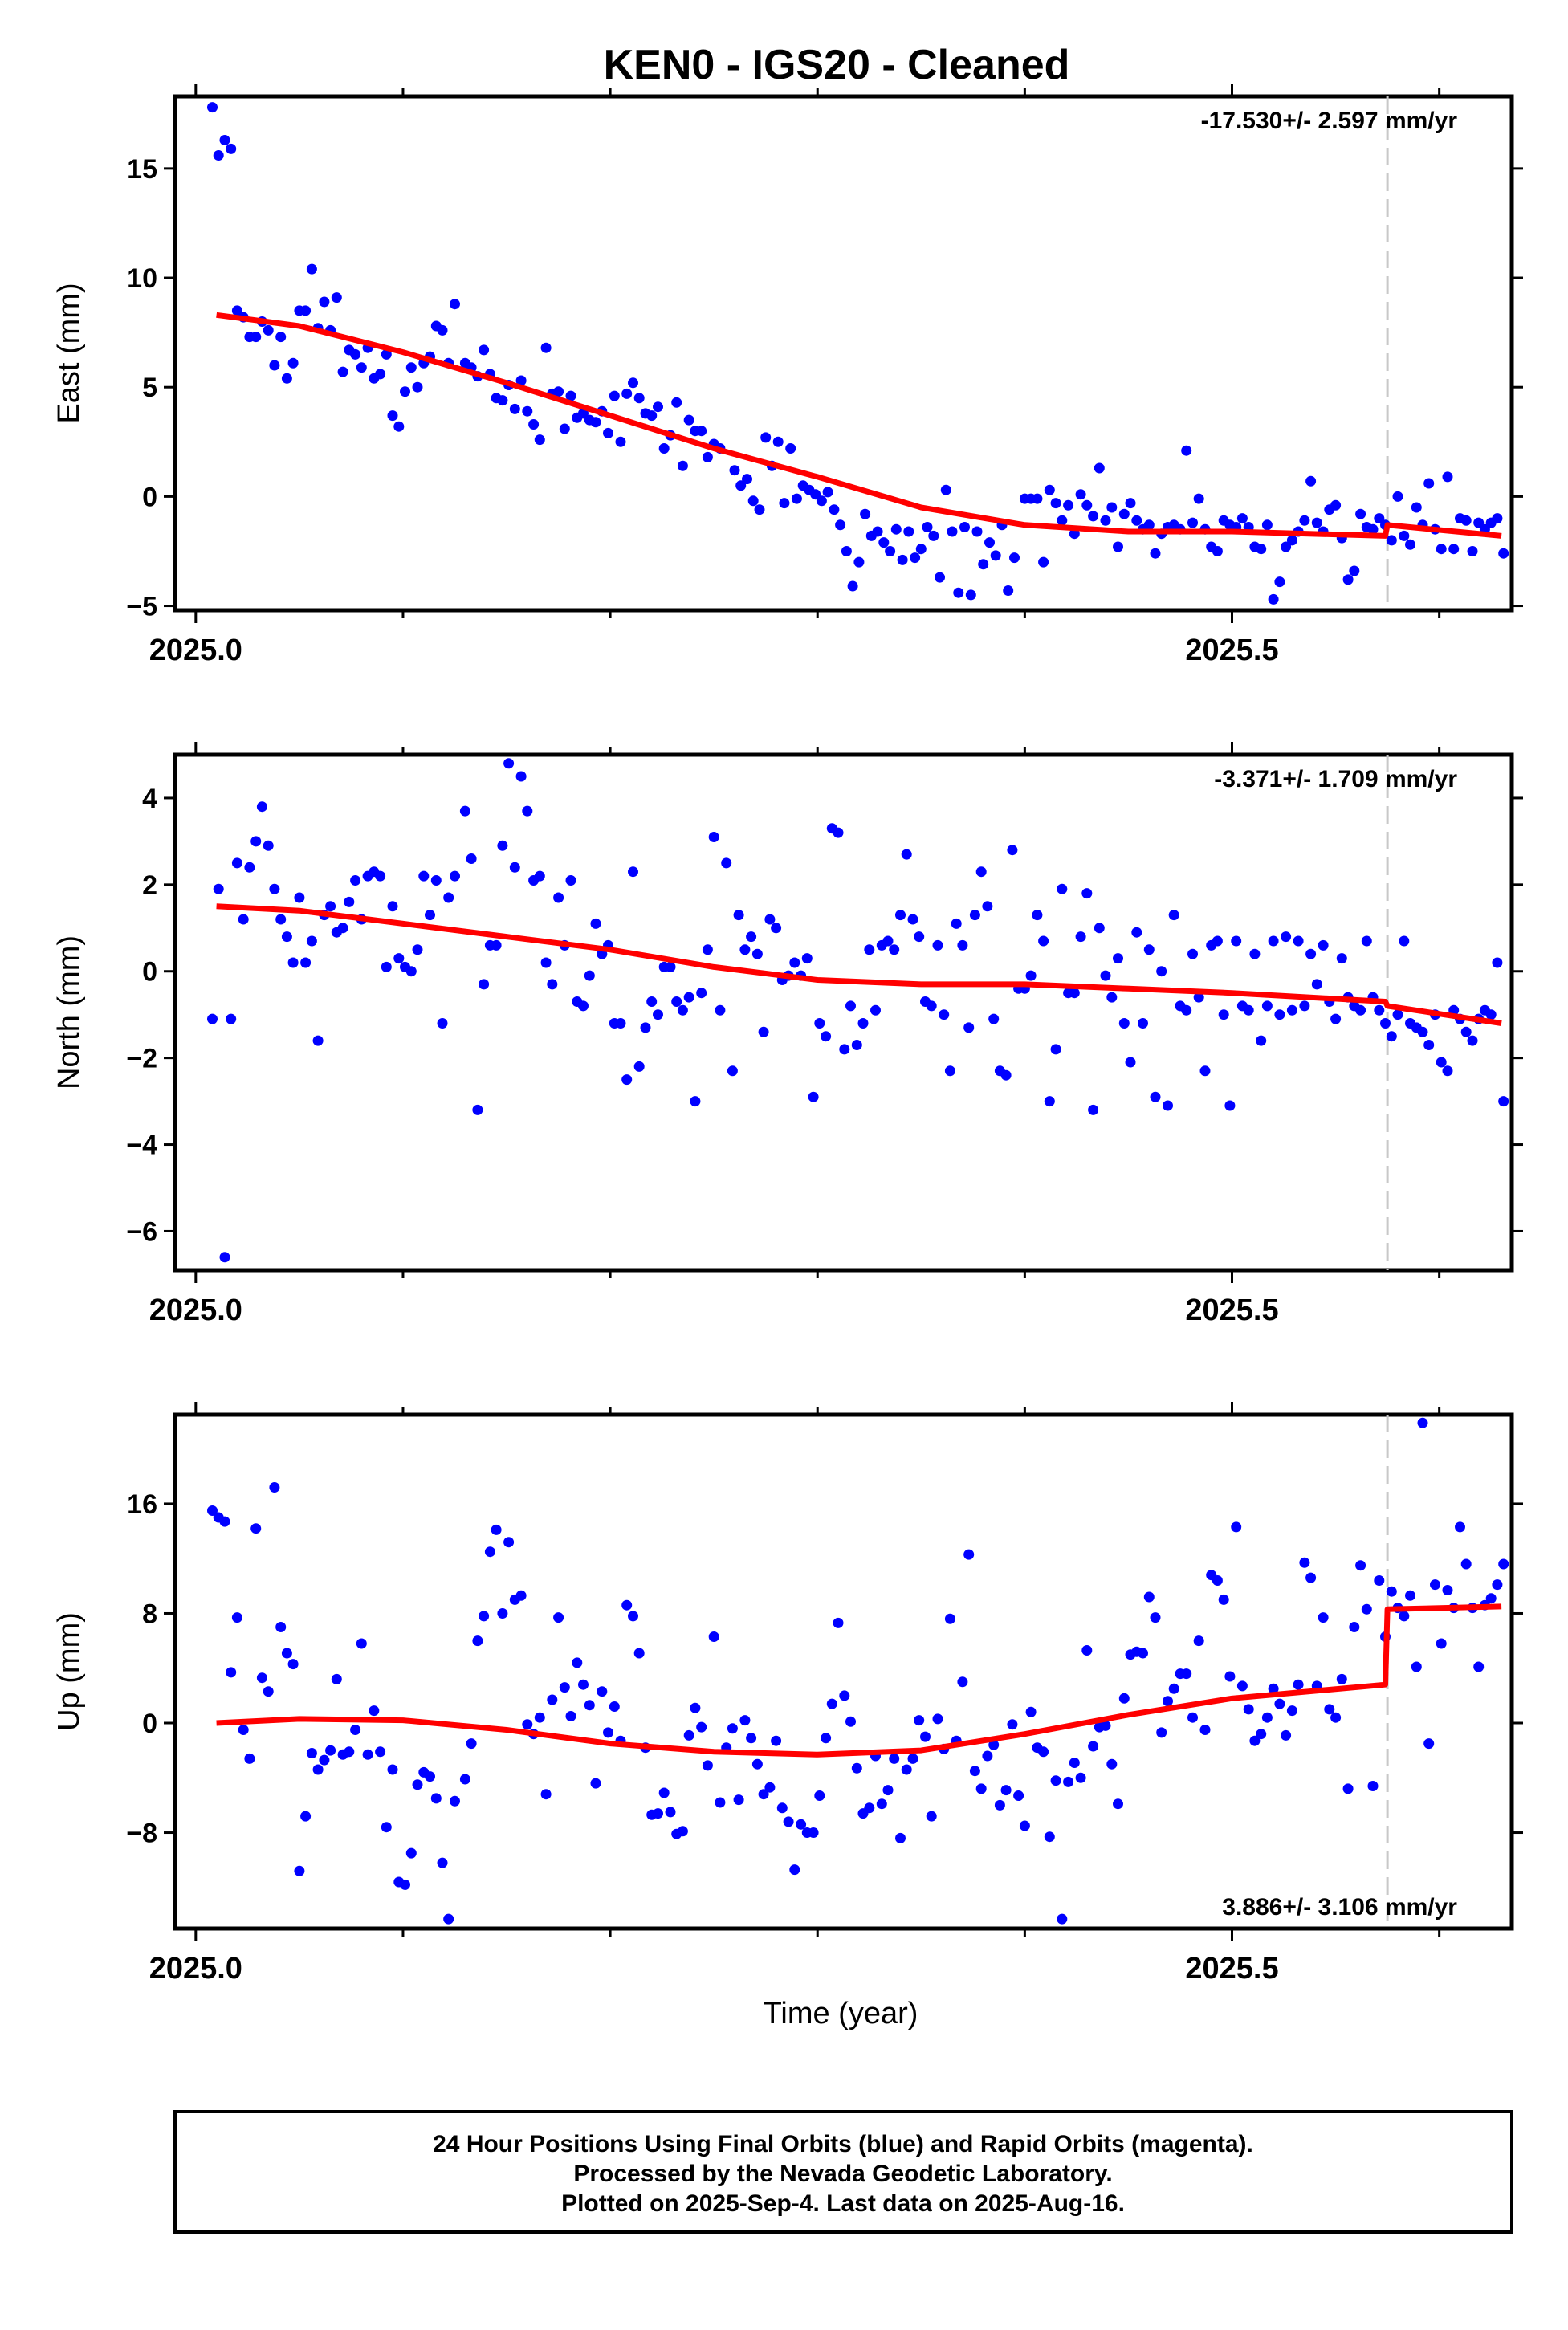 The height and width of the screenshot is (2330, 1568). Describe the element at coordinates (142, 1504) in the screenshot. I see `up-y-tick-label: 16` at that location.